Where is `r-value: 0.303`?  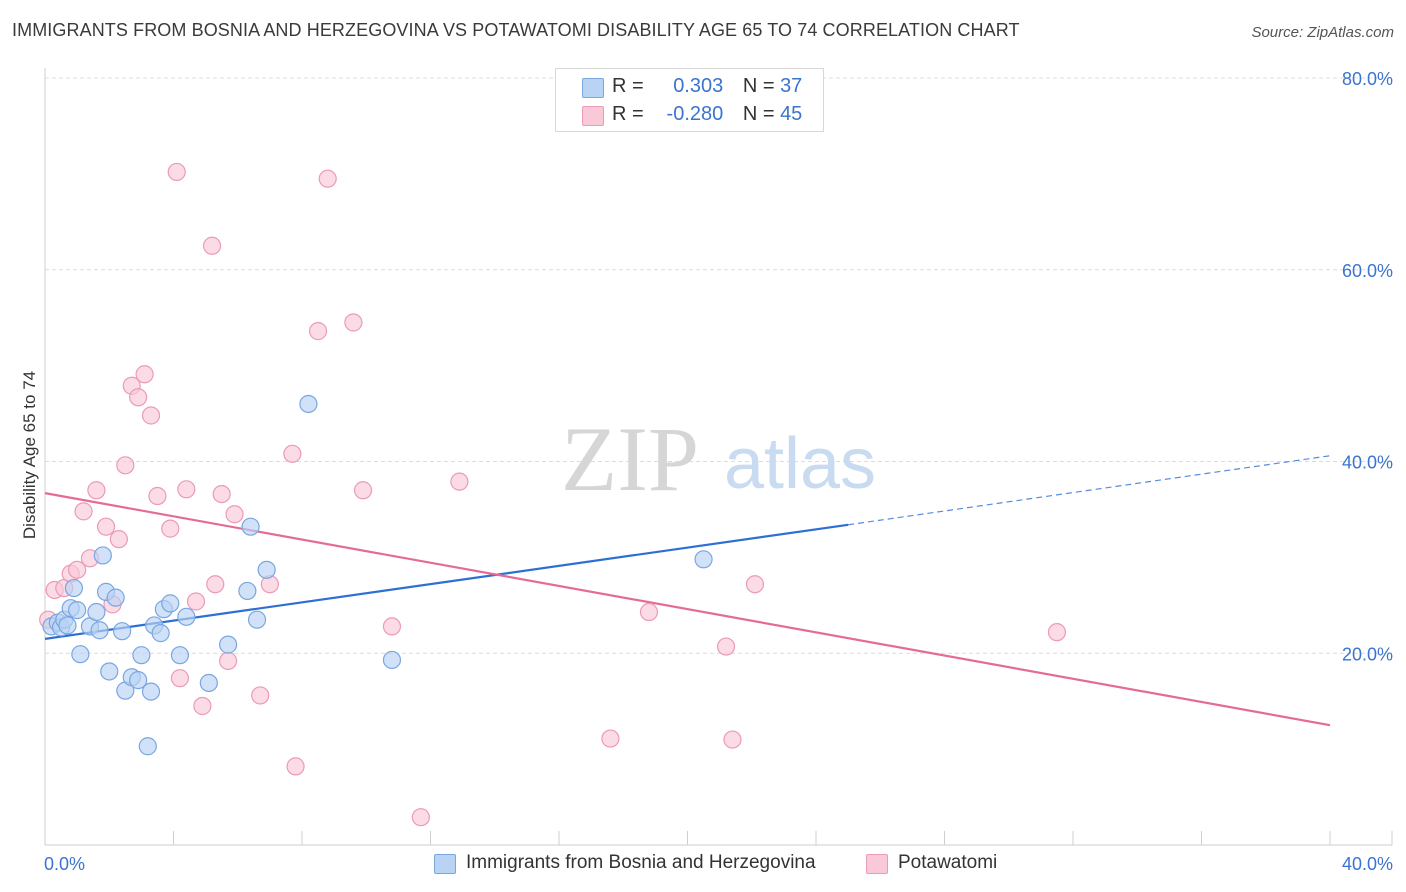 r-value: 0.303 is located at coordinates (698, 86).